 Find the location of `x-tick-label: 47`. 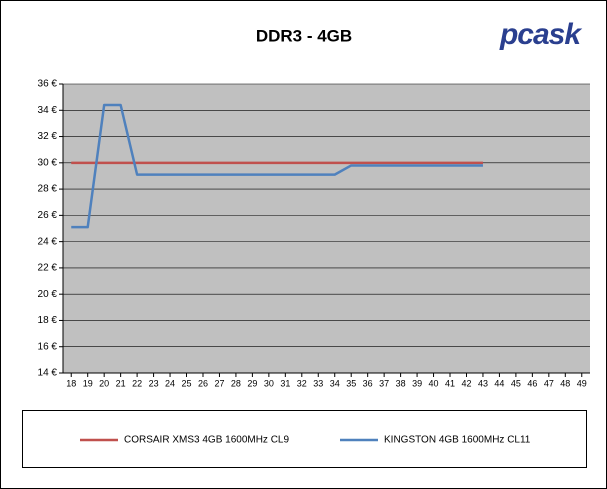

x-tick-label: 47 is located at coordinates (549, 383).